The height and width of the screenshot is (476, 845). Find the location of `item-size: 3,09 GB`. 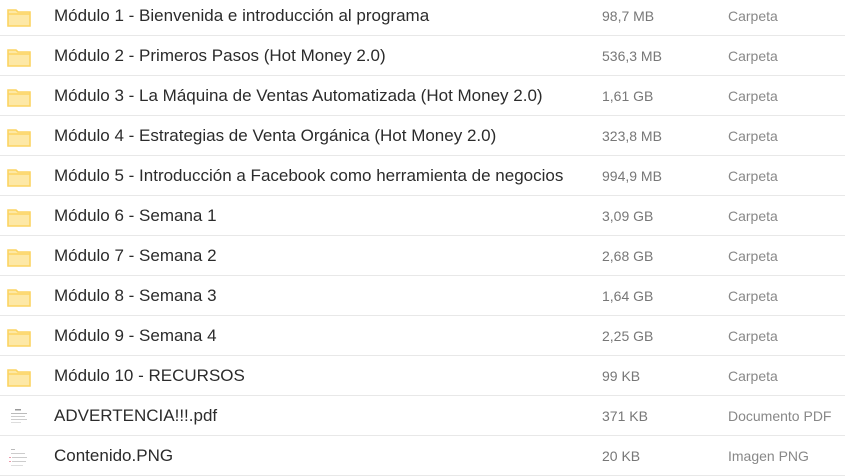

item-size: 3,09 GB is located at coordinates (628, 216).